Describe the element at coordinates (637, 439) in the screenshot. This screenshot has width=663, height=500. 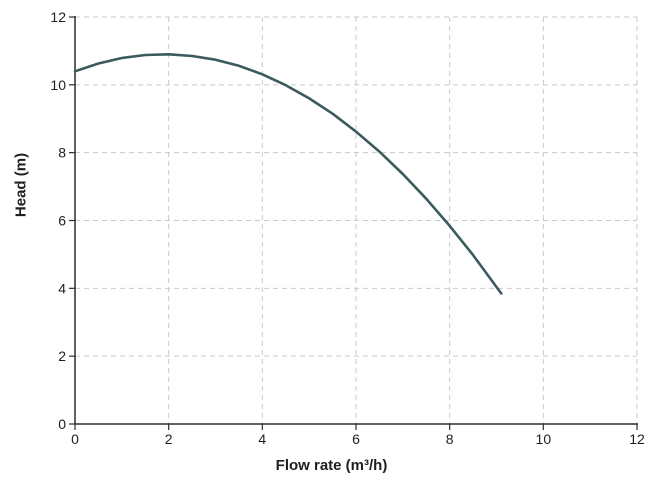
I see `x-tick-label: 12` at that location.